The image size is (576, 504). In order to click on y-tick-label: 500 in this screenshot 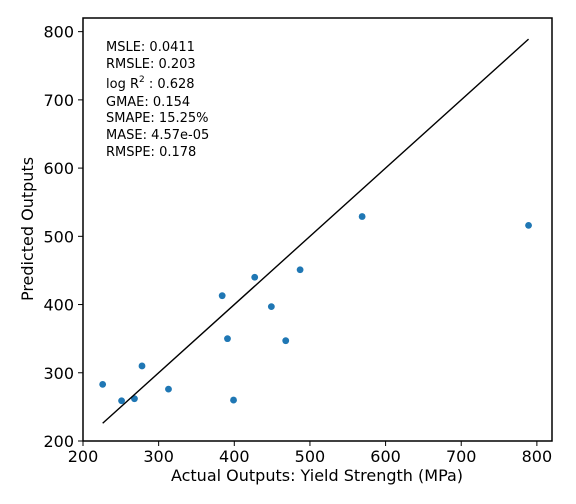, I will do `click(58, 236)`.